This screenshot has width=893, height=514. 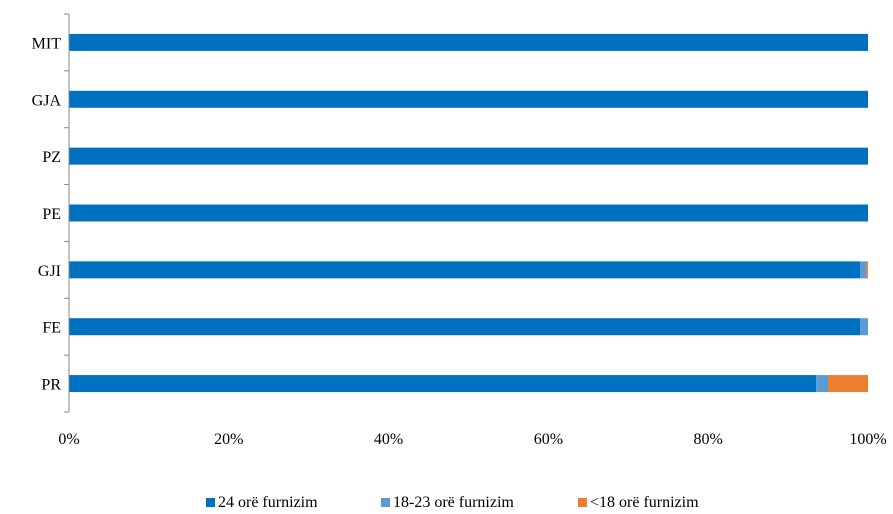 I want to click on legend-label-3: <18 orë furnizim, so click(x=644, y=502).